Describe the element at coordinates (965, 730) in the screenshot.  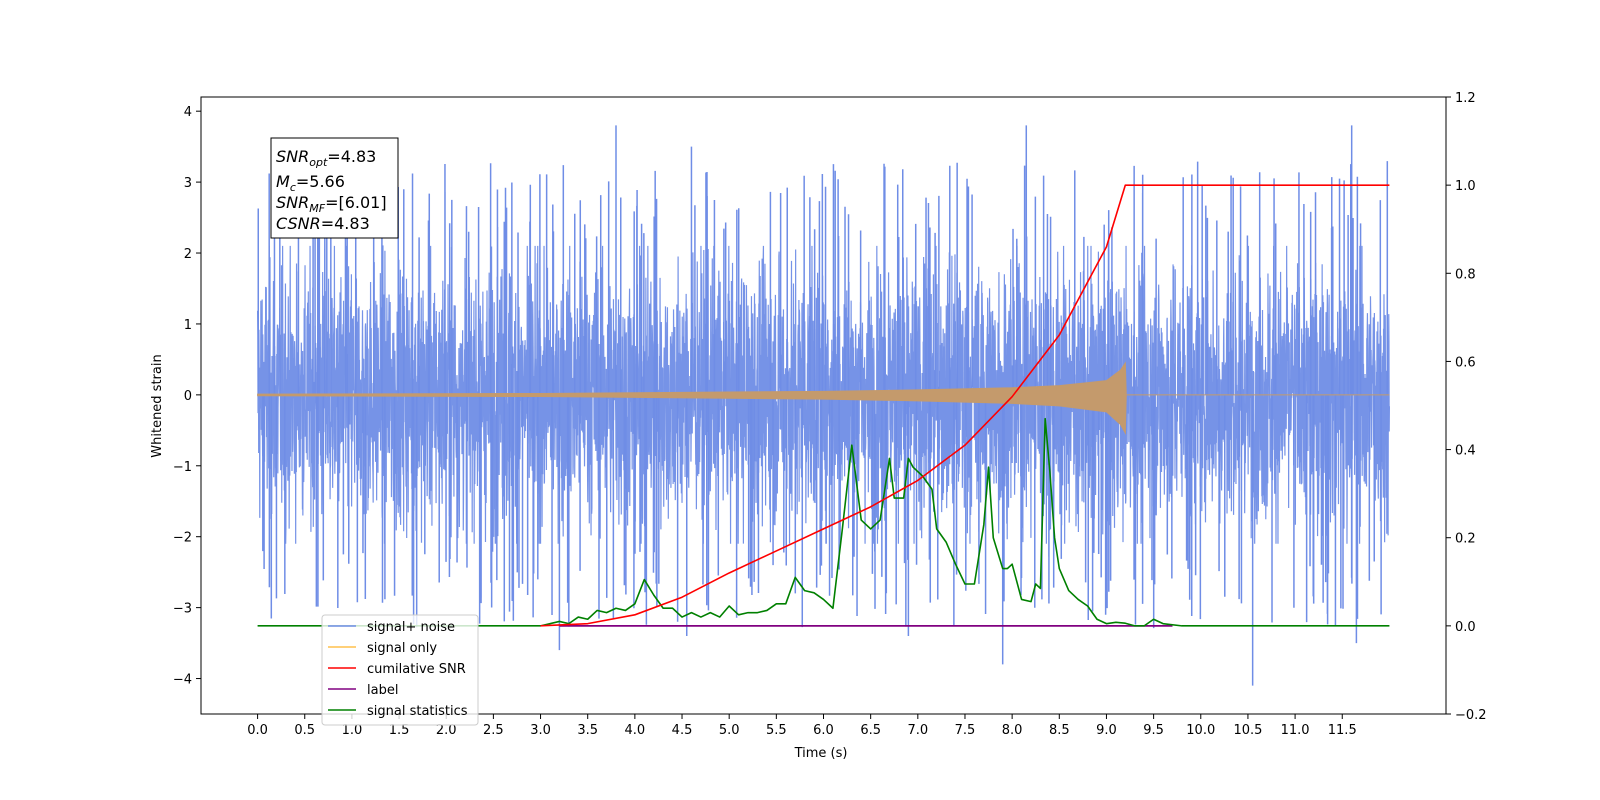
I see `x-tick-label-15: 7.5` at that location.